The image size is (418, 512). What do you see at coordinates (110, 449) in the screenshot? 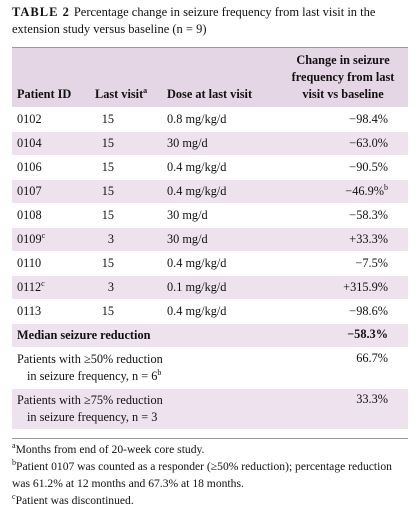
I see `footnote-text: Months from end of 20-week core study.` at bounding box center [110, 449].